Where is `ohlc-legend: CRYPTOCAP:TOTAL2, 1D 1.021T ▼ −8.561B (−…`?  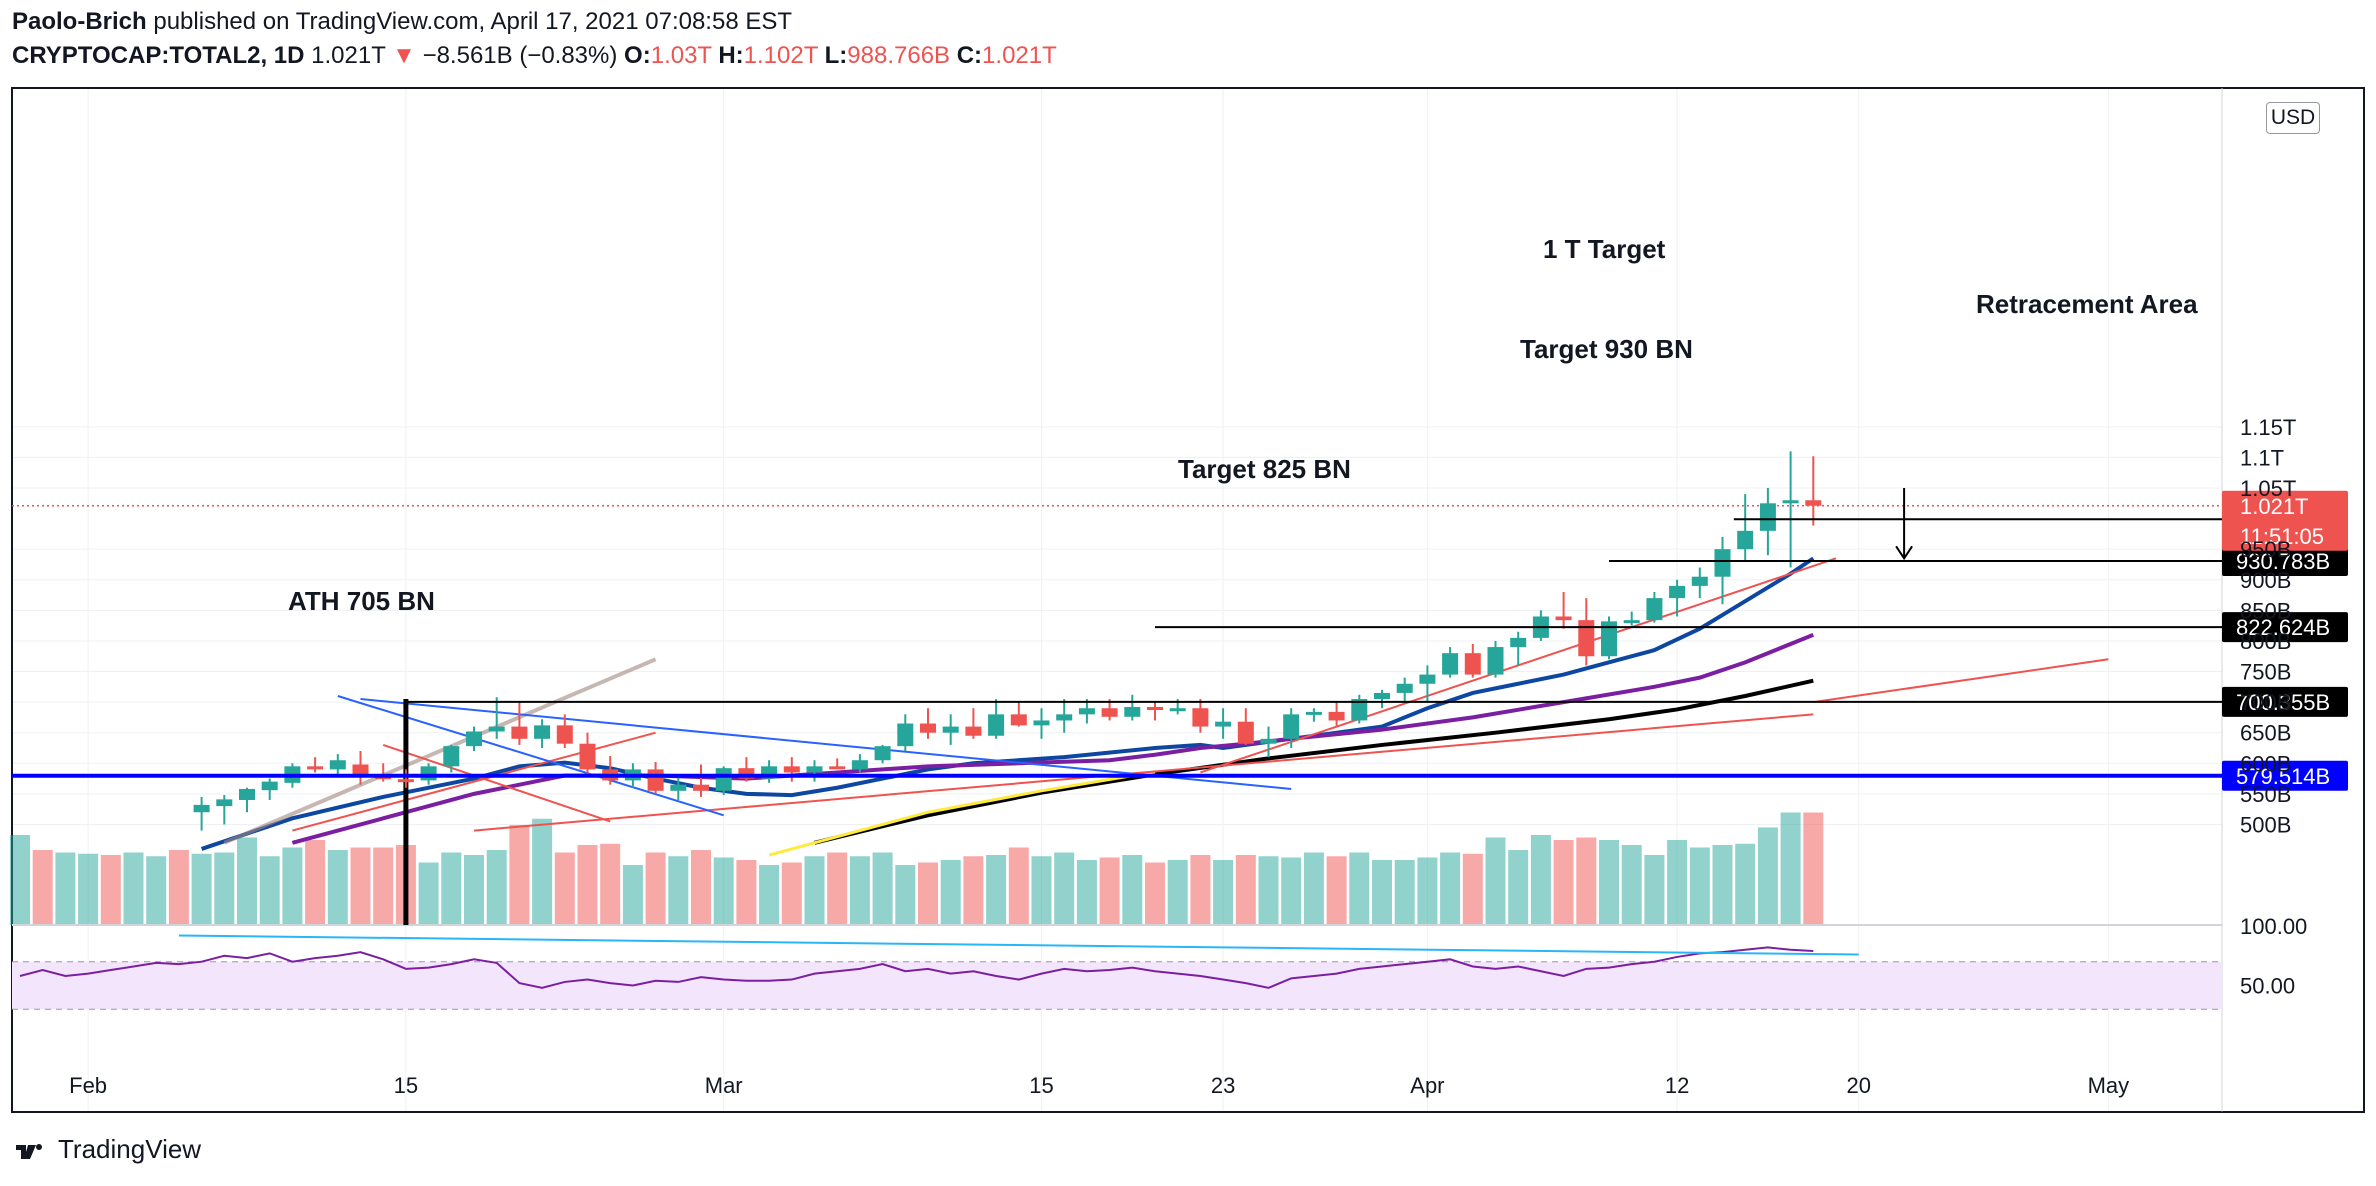 ohlc-legend: CRYPTOCAP:TOTAL2, 1D 1.021T ▼ −8.561B (−… is located at coordinates (534, 56).